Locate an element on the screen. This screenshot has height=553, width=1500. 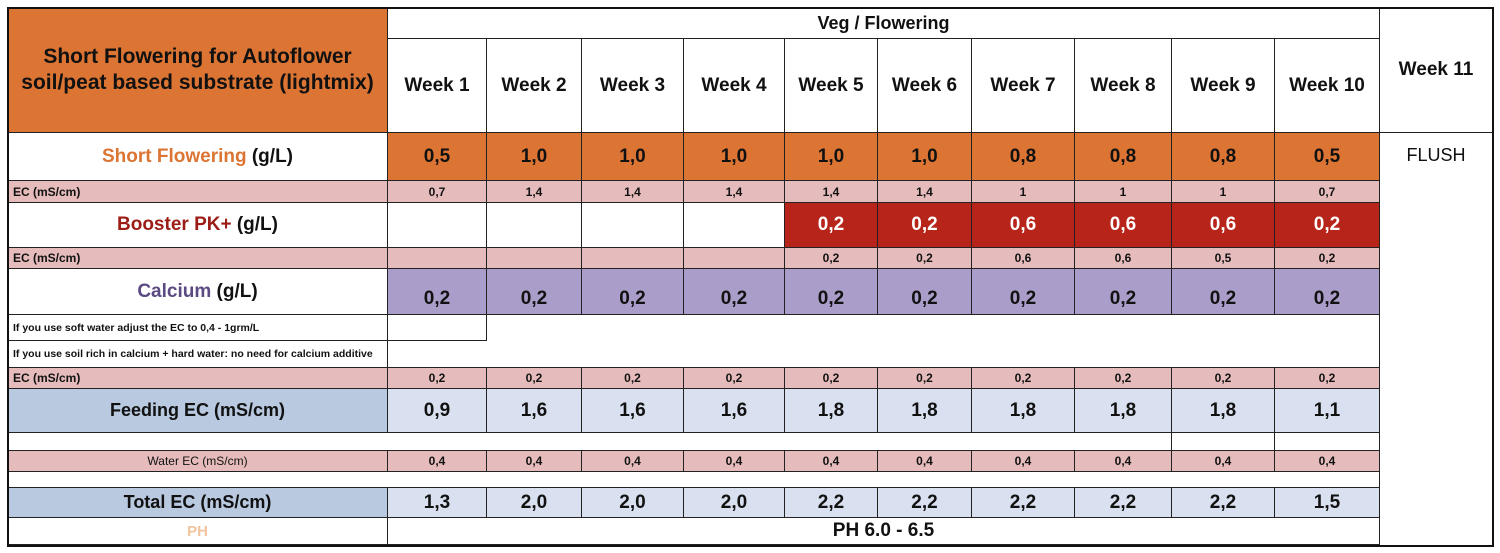
feeding-ec-value: 0,9 is located at coordinates (437, 411).